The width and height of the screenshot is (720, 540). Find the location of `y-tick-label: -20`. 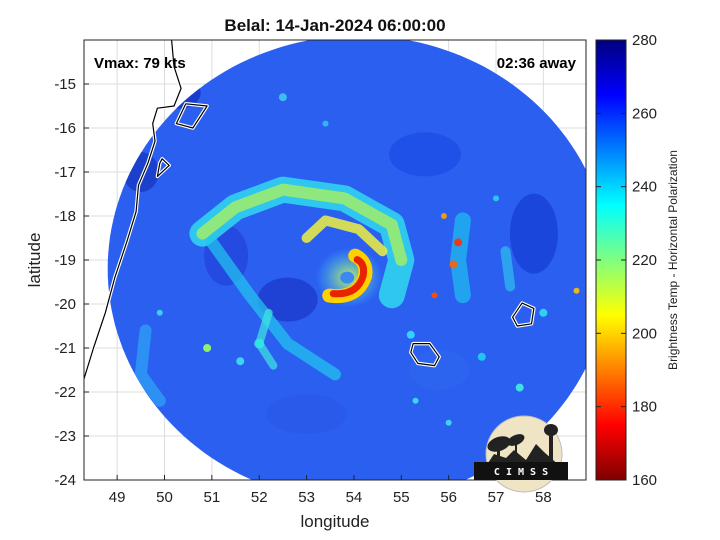

y-tick-label: -20 is located at coordinates (65, 304).